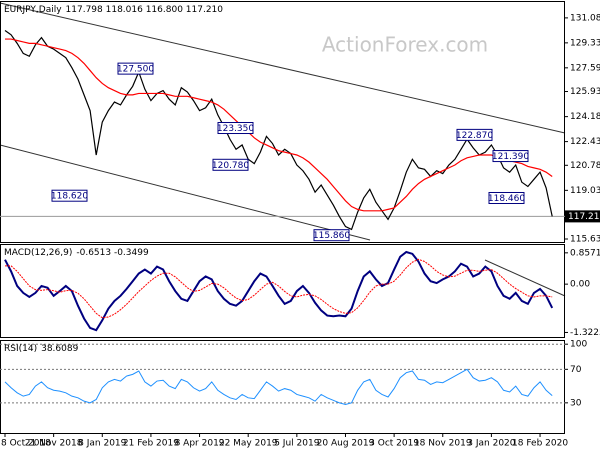 The width and height of the screenshot is (600, 450). Describe the element at coordinates (491, 444) in the screenshot. I see `x-tick-label: 3 Jan 2020` at that location.